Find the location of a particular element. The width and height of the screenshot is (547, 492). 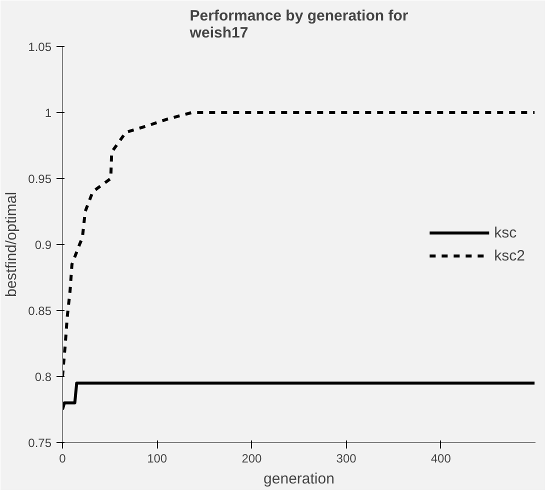

y-tick-label: 0.8 is located at coordinates (43, 377).